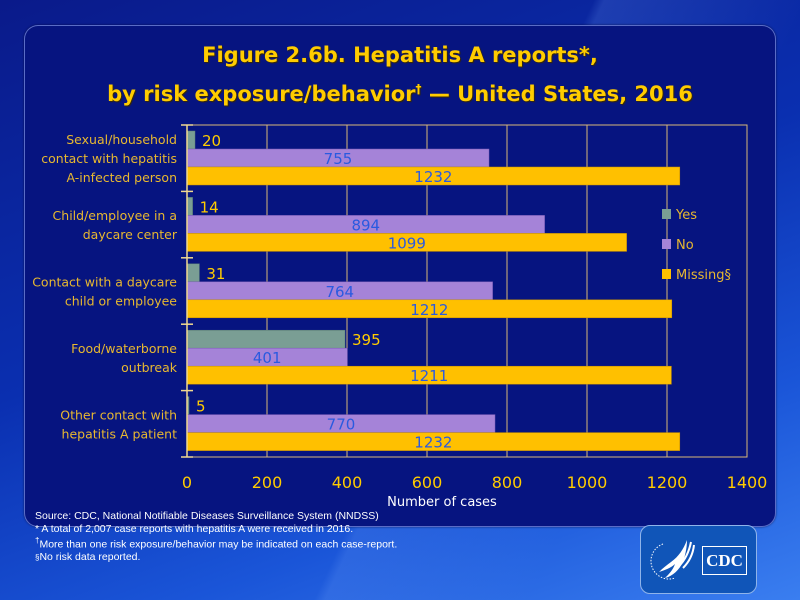  Describe the element at coordinates (698, 559) in the screenshot. I see `cdc-logo: CDC` at that location.